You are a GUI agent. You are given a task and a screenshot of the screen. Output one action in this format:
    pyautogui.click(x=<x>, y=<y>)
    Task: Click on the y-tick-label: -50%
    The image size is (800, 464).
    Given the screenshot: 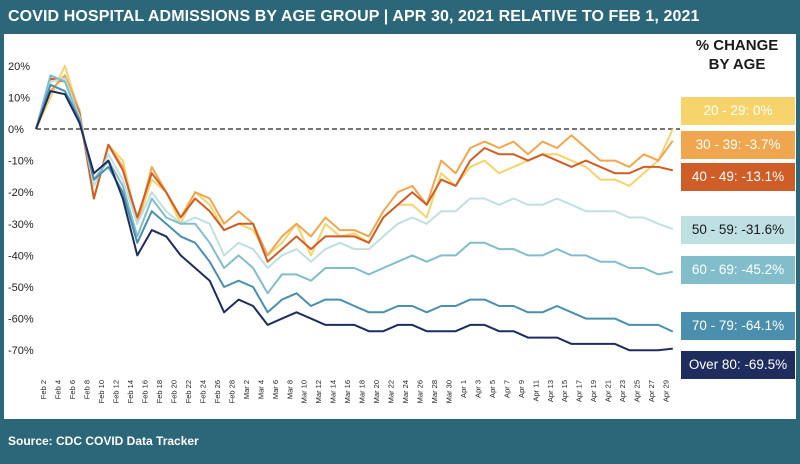 What is the action you would take?
    pyautogui.click(x=21, y=288)
    